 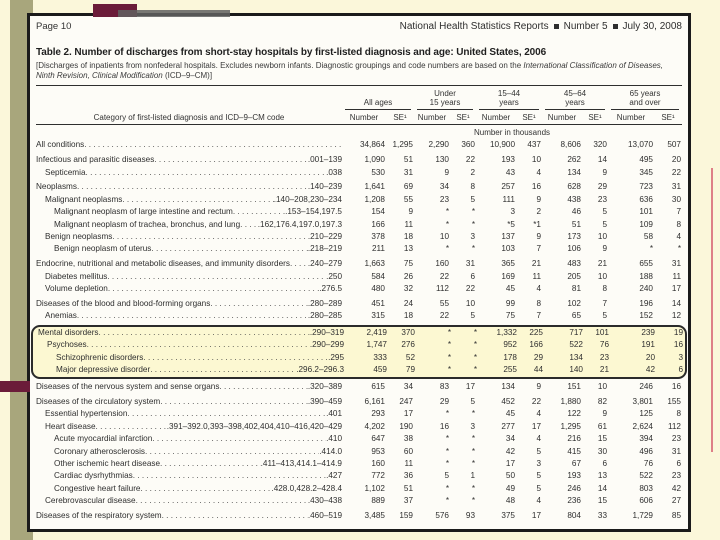 What do you see at coordinates (99, 516) in the screenshot?
I see `diagnosis-label: Diseases of the respiratory system` at bounding box center [99, 516].